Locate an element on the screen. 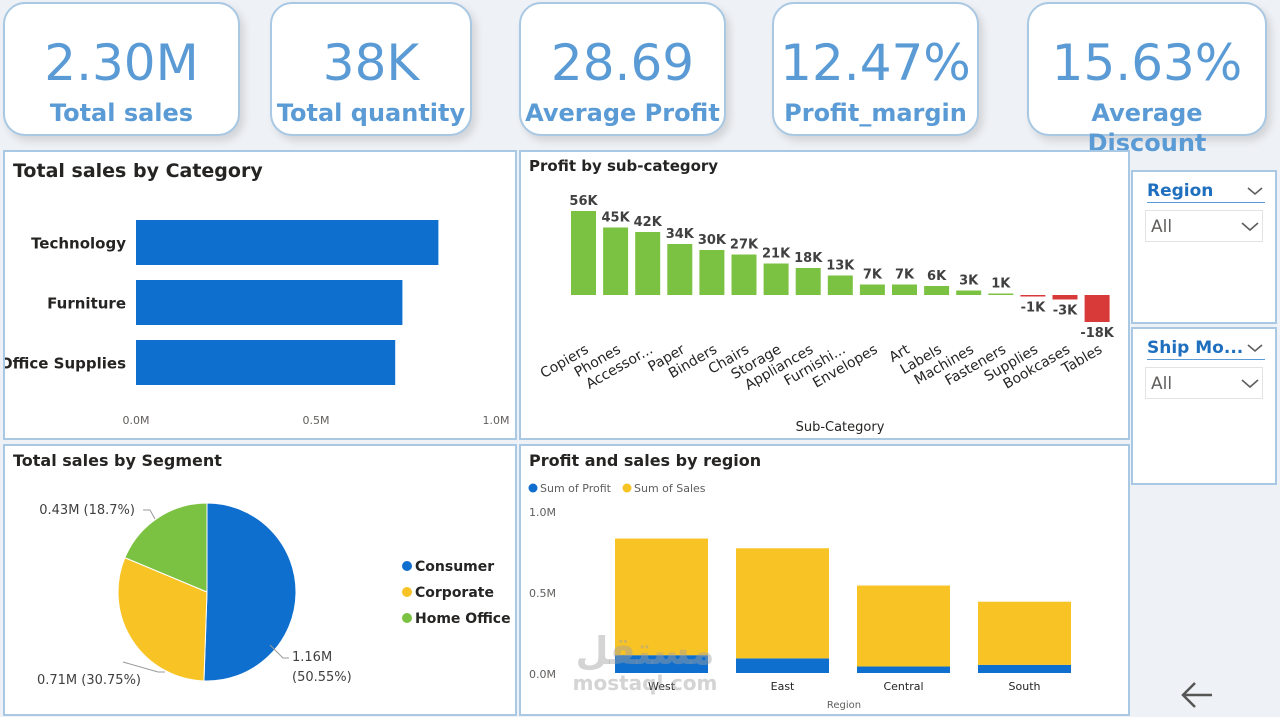 The width and height of the screenshot is (1280, 717). kpi-card-average-profit: 28.69 Average Profit is located at coordinates (622, 69).